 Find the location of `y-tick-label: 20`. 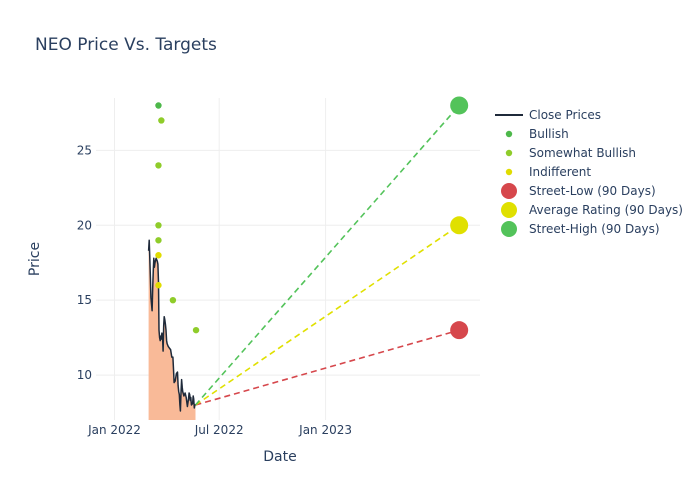

y-tick-label: 20 is located at coordinates (84, 225).